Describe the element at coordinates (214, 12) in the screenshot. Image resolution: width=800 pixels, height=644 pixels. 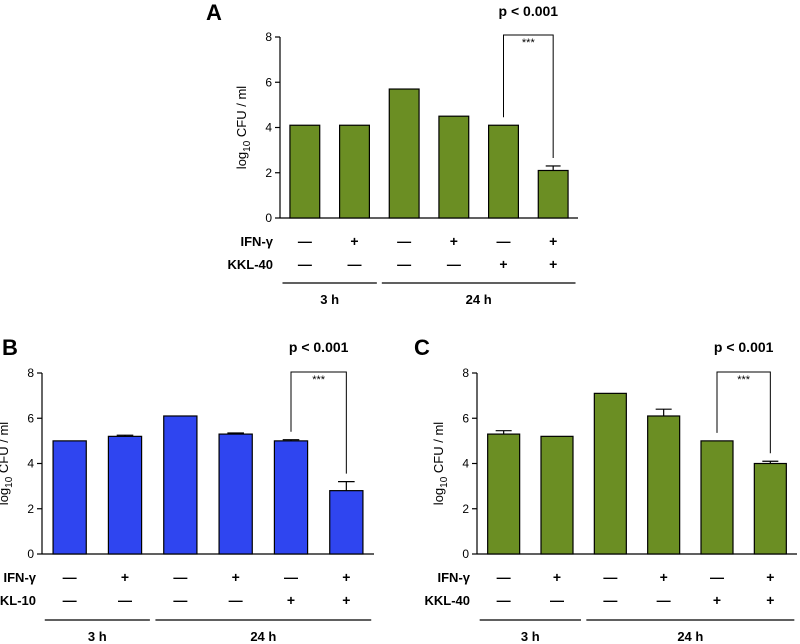
I see `panel-letter: A` at that location.